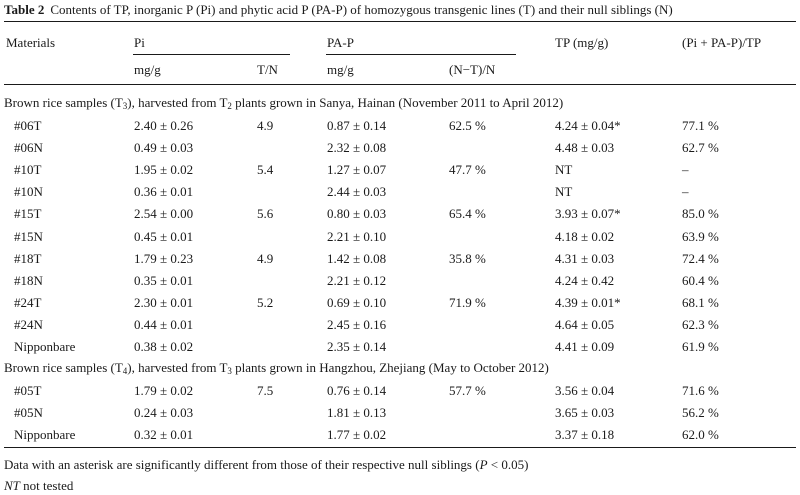  Describe the element at coordinates (211, 54) in the screenshot. I see `pi-subrule` at that location.